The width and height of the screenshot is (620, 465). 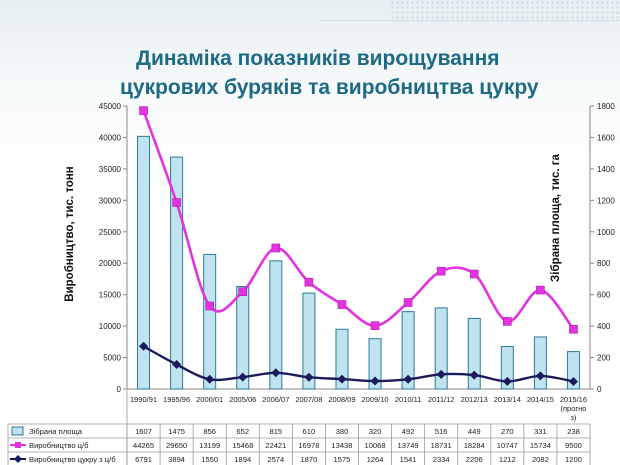 I want to click on table-cell: 449, so click(x=474, y=431).